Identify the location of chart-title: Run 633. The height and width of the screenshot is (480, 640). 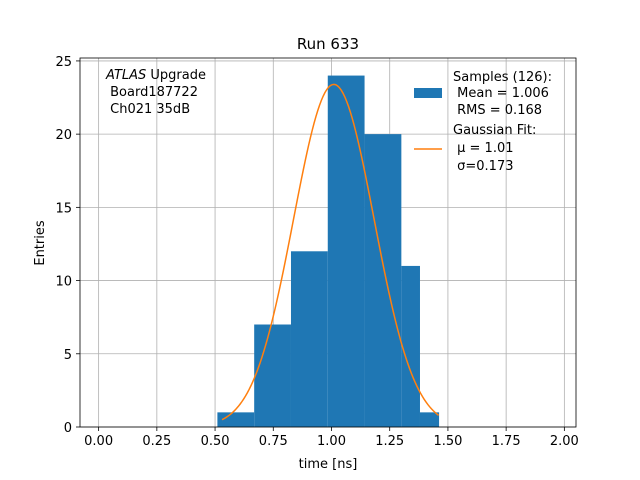
(328, 44).